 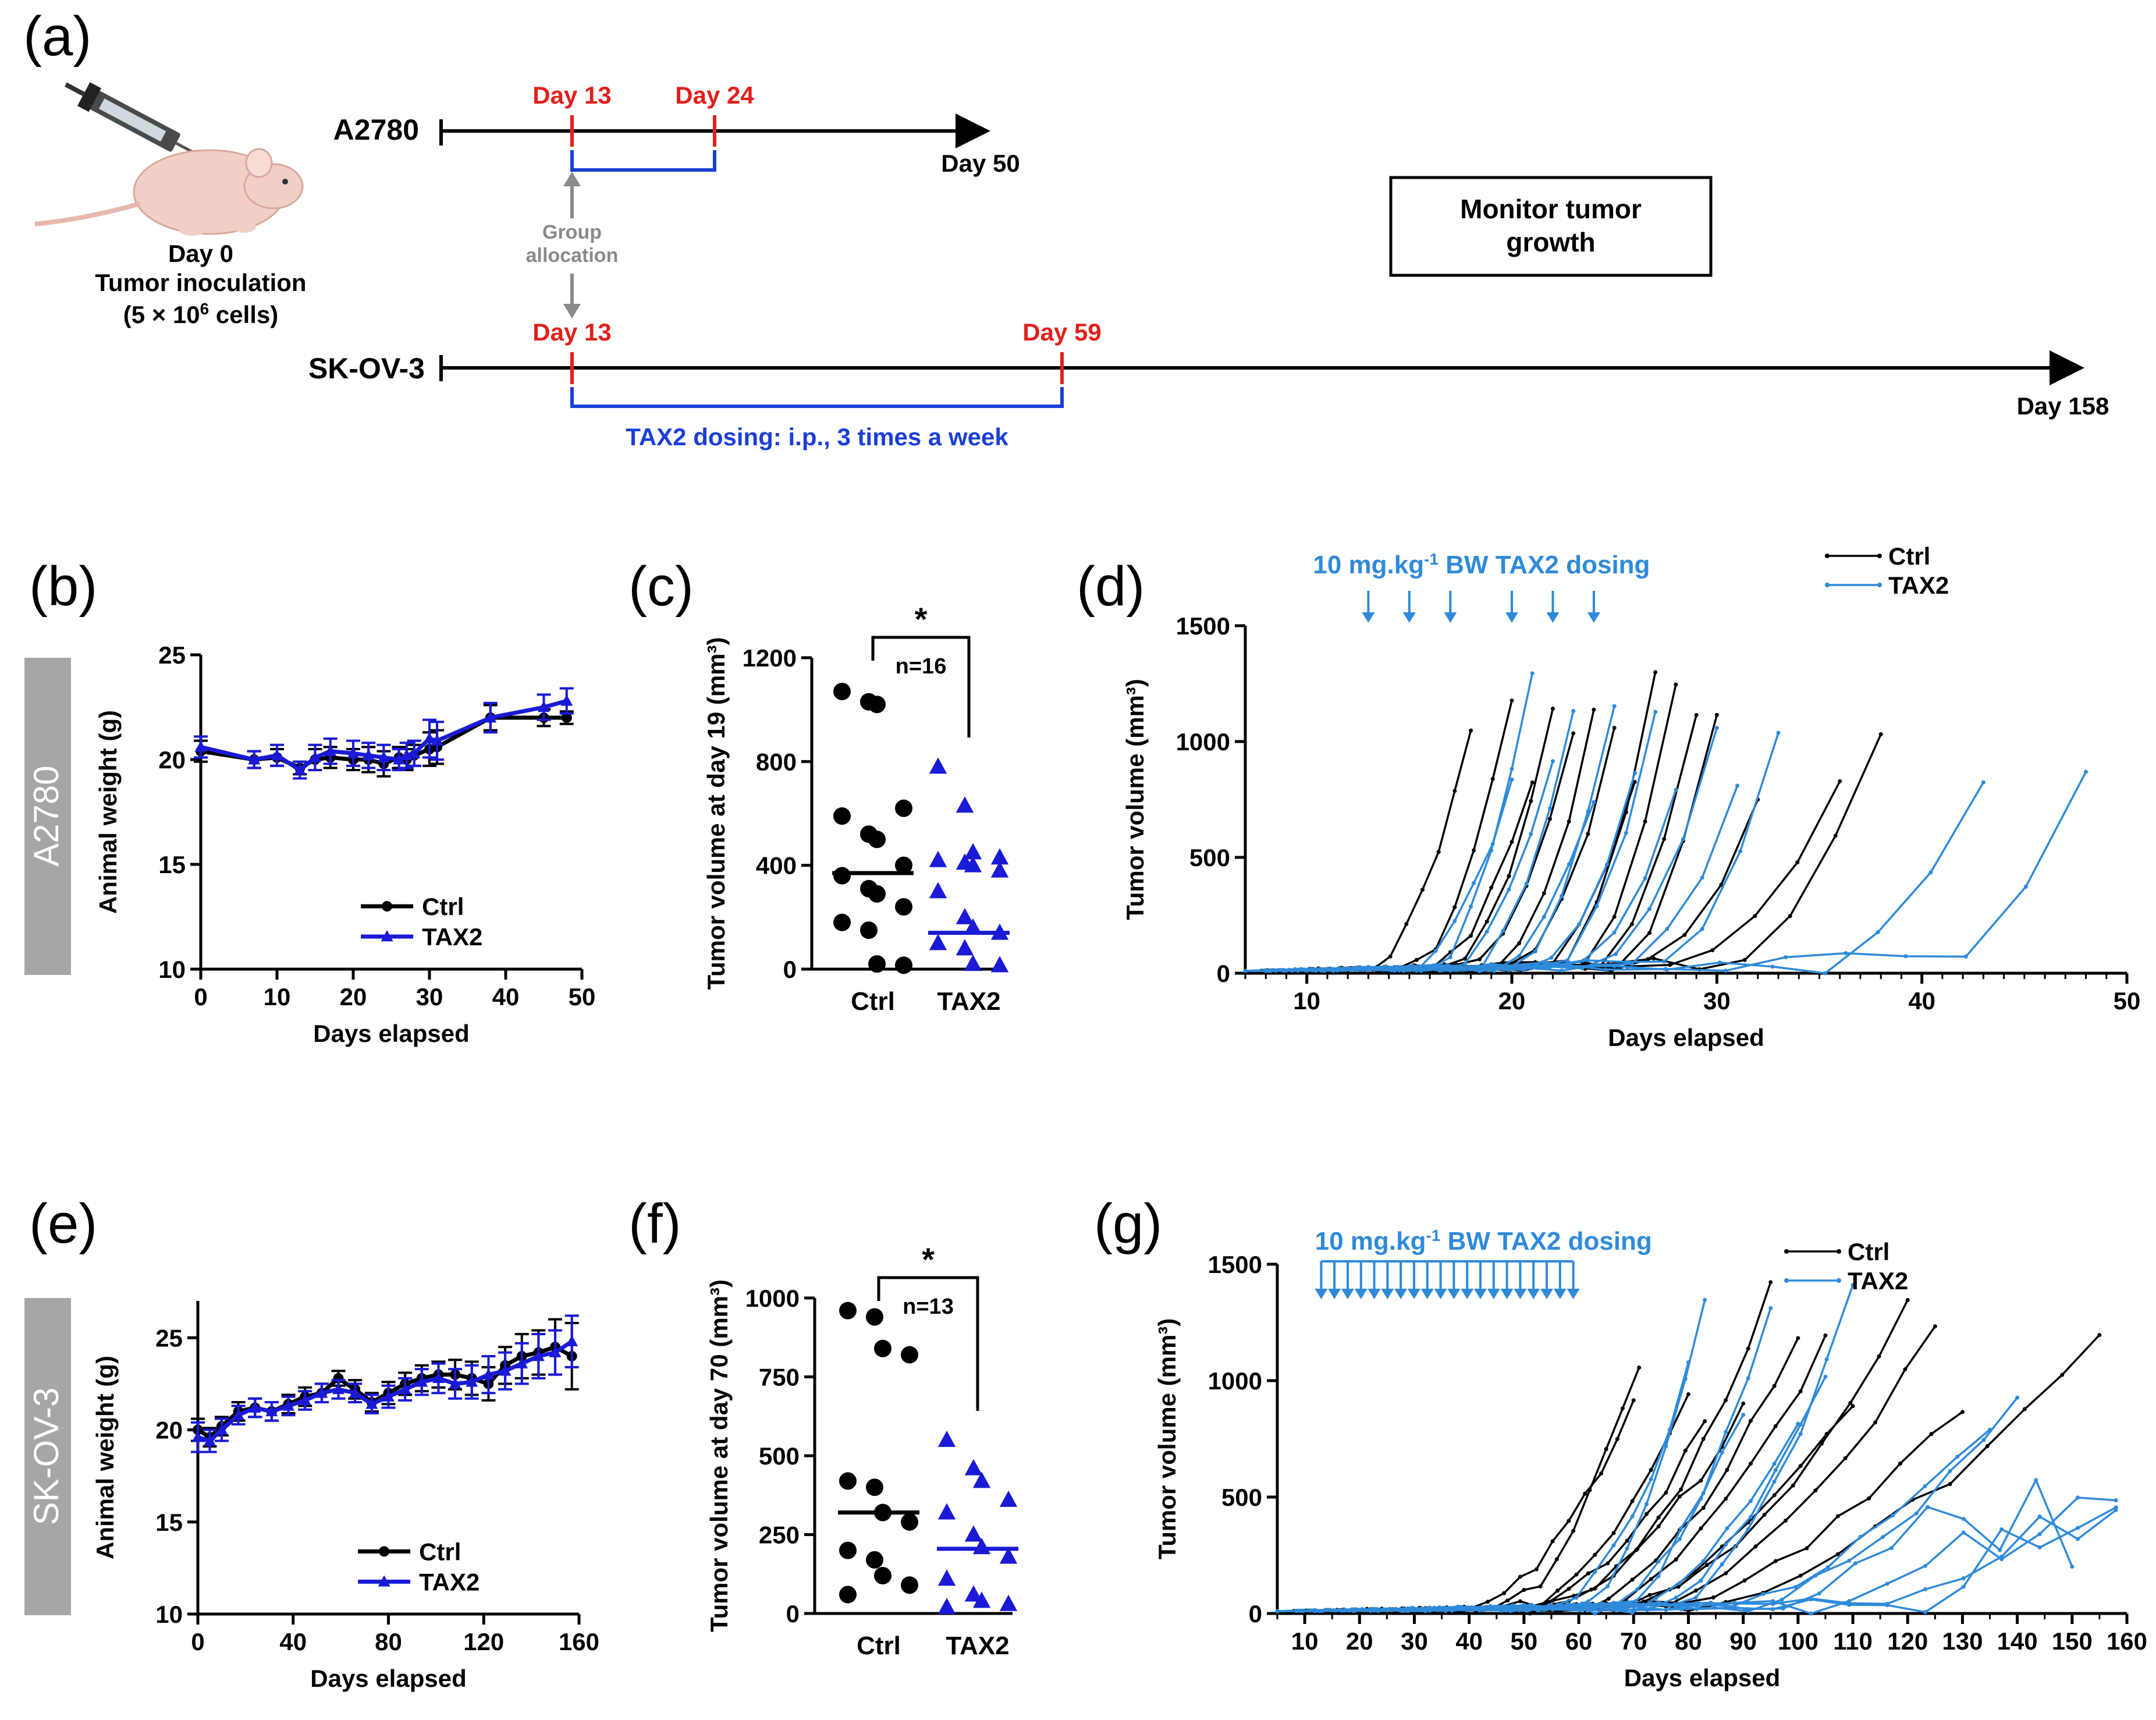 I want to click on y-tick-label: 750, so click(x=779, y=1377).